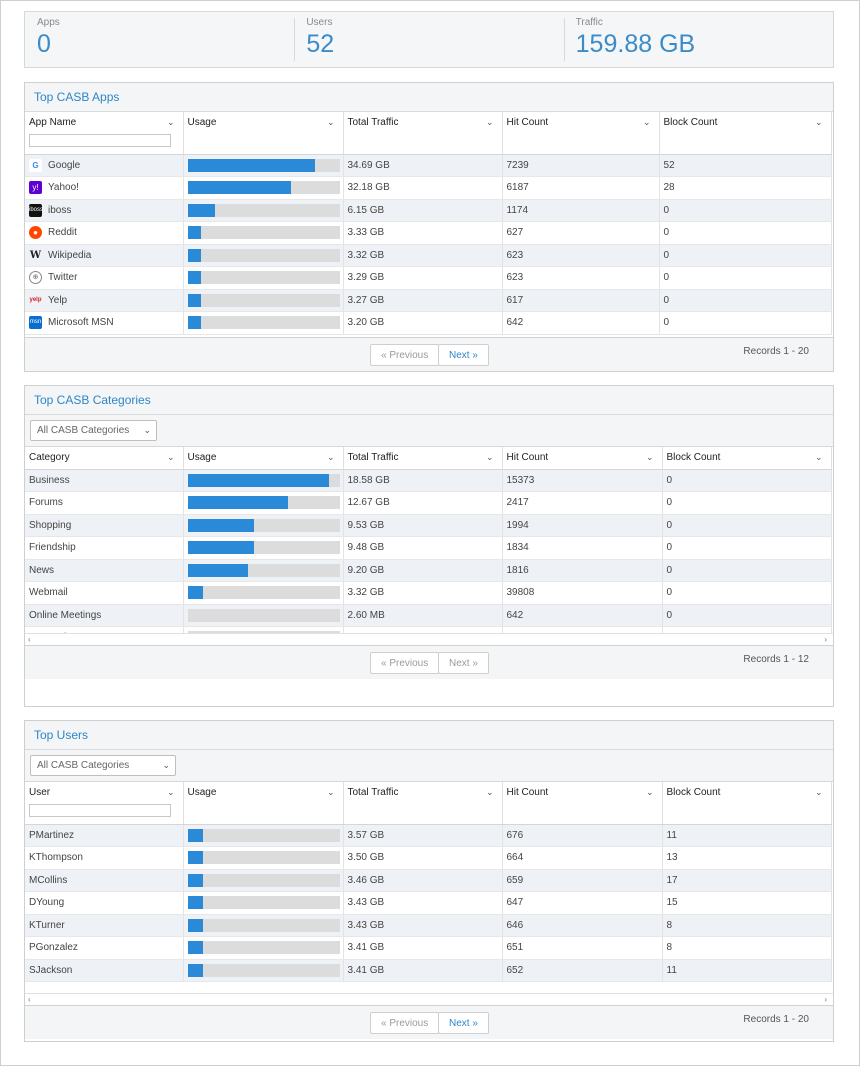  What do you see at coordinates (747, 548) in the screenshot?
I see `block-count-cell: 0` at bounding box center [747, 548].